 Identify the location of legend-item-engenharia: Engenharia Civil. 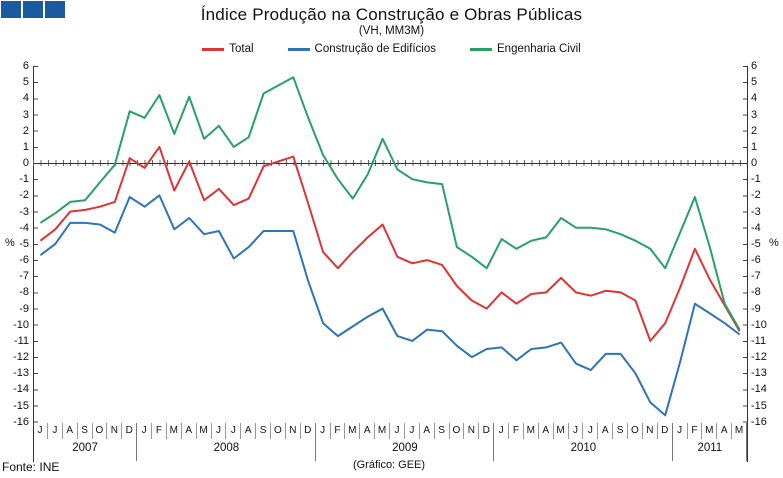
(525, 49).